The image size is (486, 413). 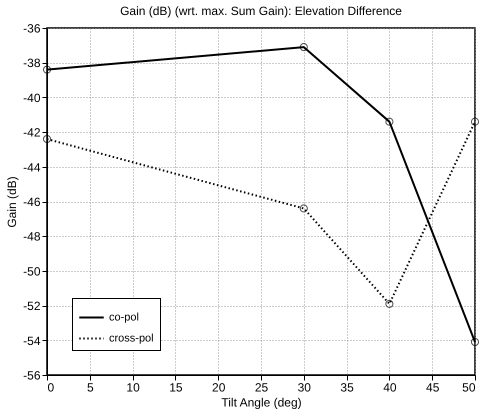 I want to click on x-axis-title: Tilt Angle (deg), so click(x=261, y=403).